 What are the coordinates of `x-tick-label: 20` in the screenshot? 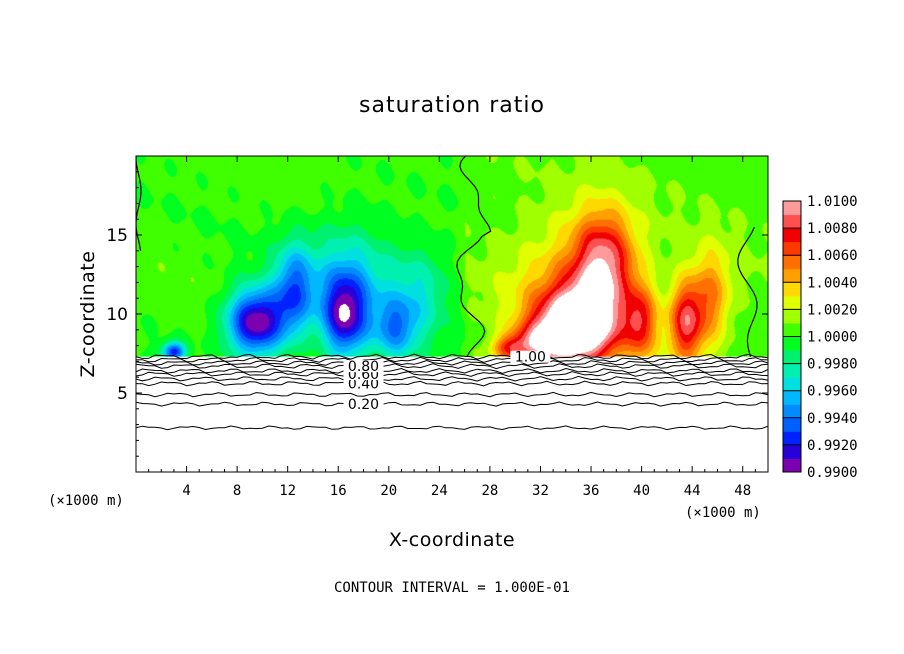 It's located at (388, 491).